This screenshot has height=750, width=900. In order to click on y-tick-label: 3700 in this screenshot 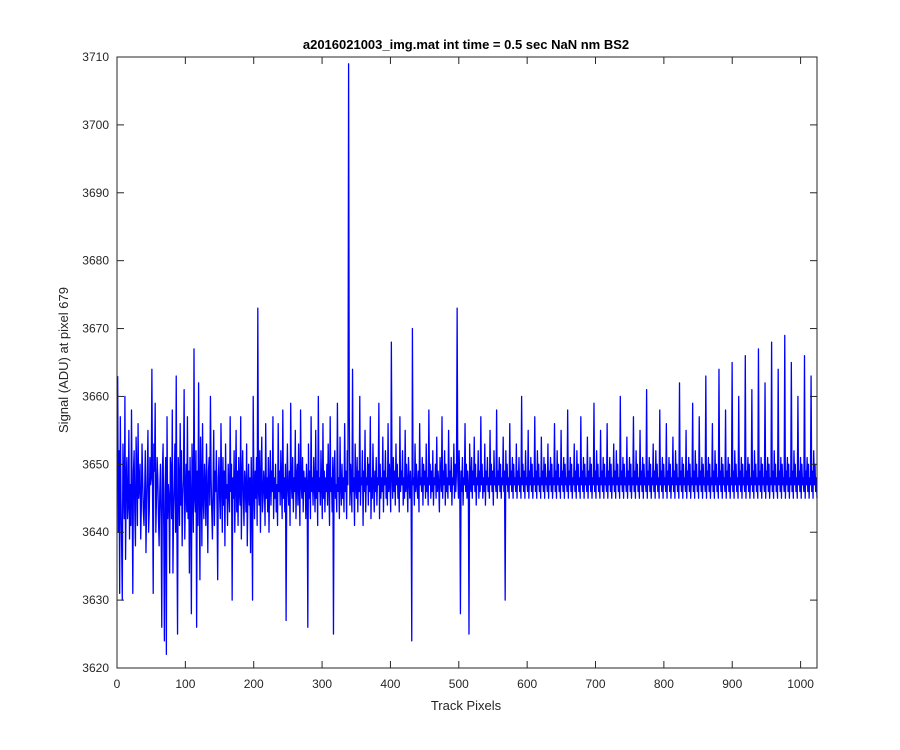, I will do `click(95, 125)`.